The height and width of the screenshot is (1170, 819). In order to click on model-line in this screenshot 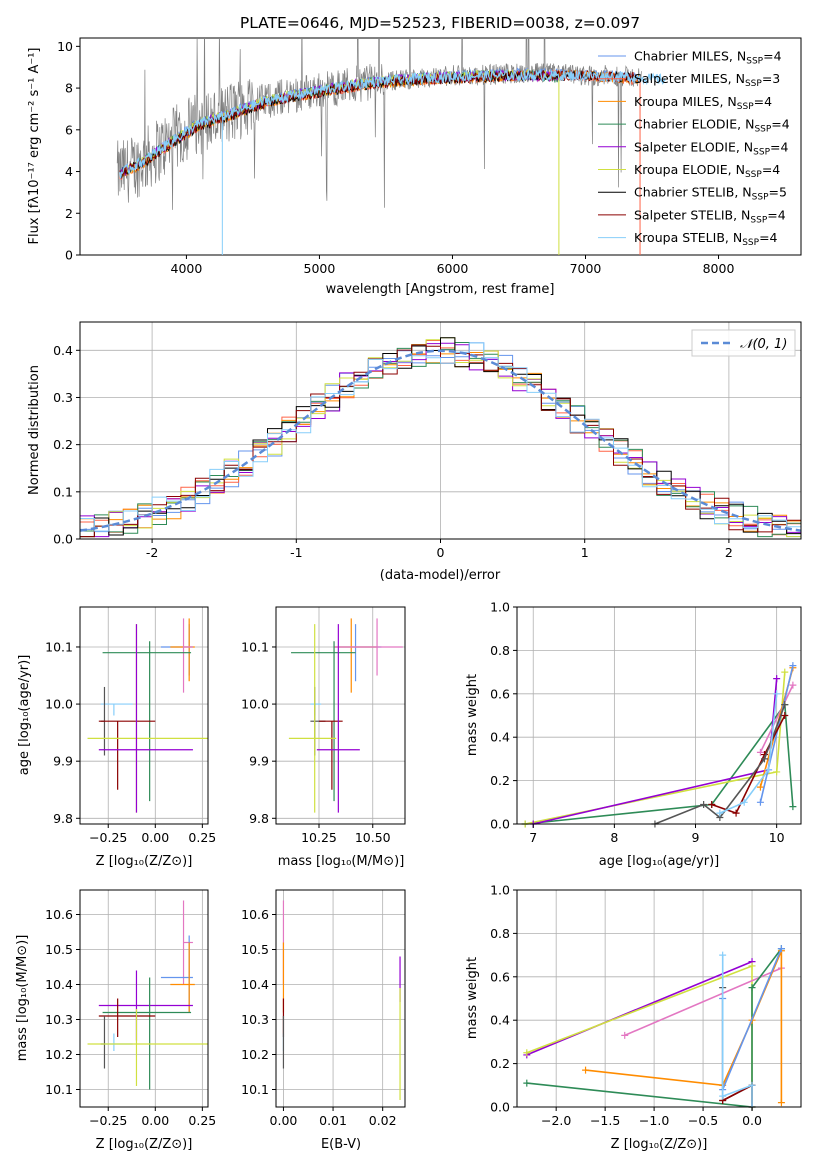, I will do `click(392, 123)`.